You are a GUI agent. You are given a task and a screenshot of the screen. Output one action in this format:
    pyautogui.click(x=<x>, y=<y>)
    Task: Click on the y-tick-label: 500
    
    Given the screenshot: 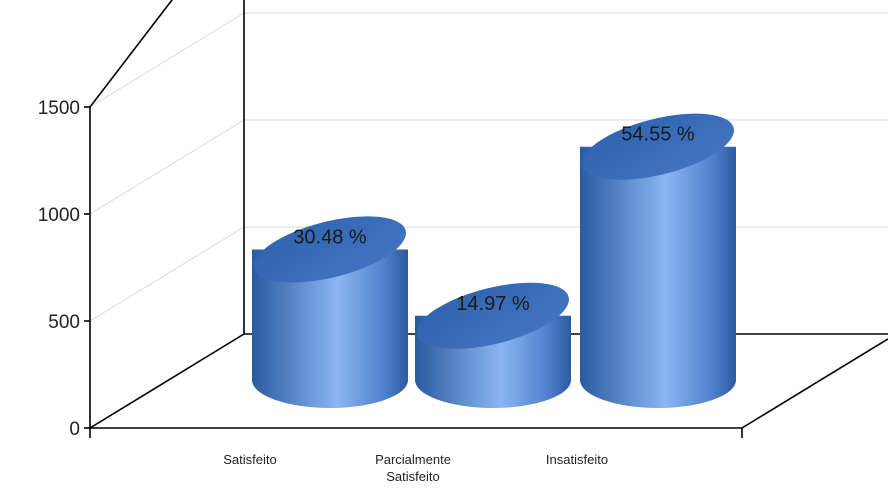 What is the action you would take?
    pyautogui.click(x=64, y=322)
    